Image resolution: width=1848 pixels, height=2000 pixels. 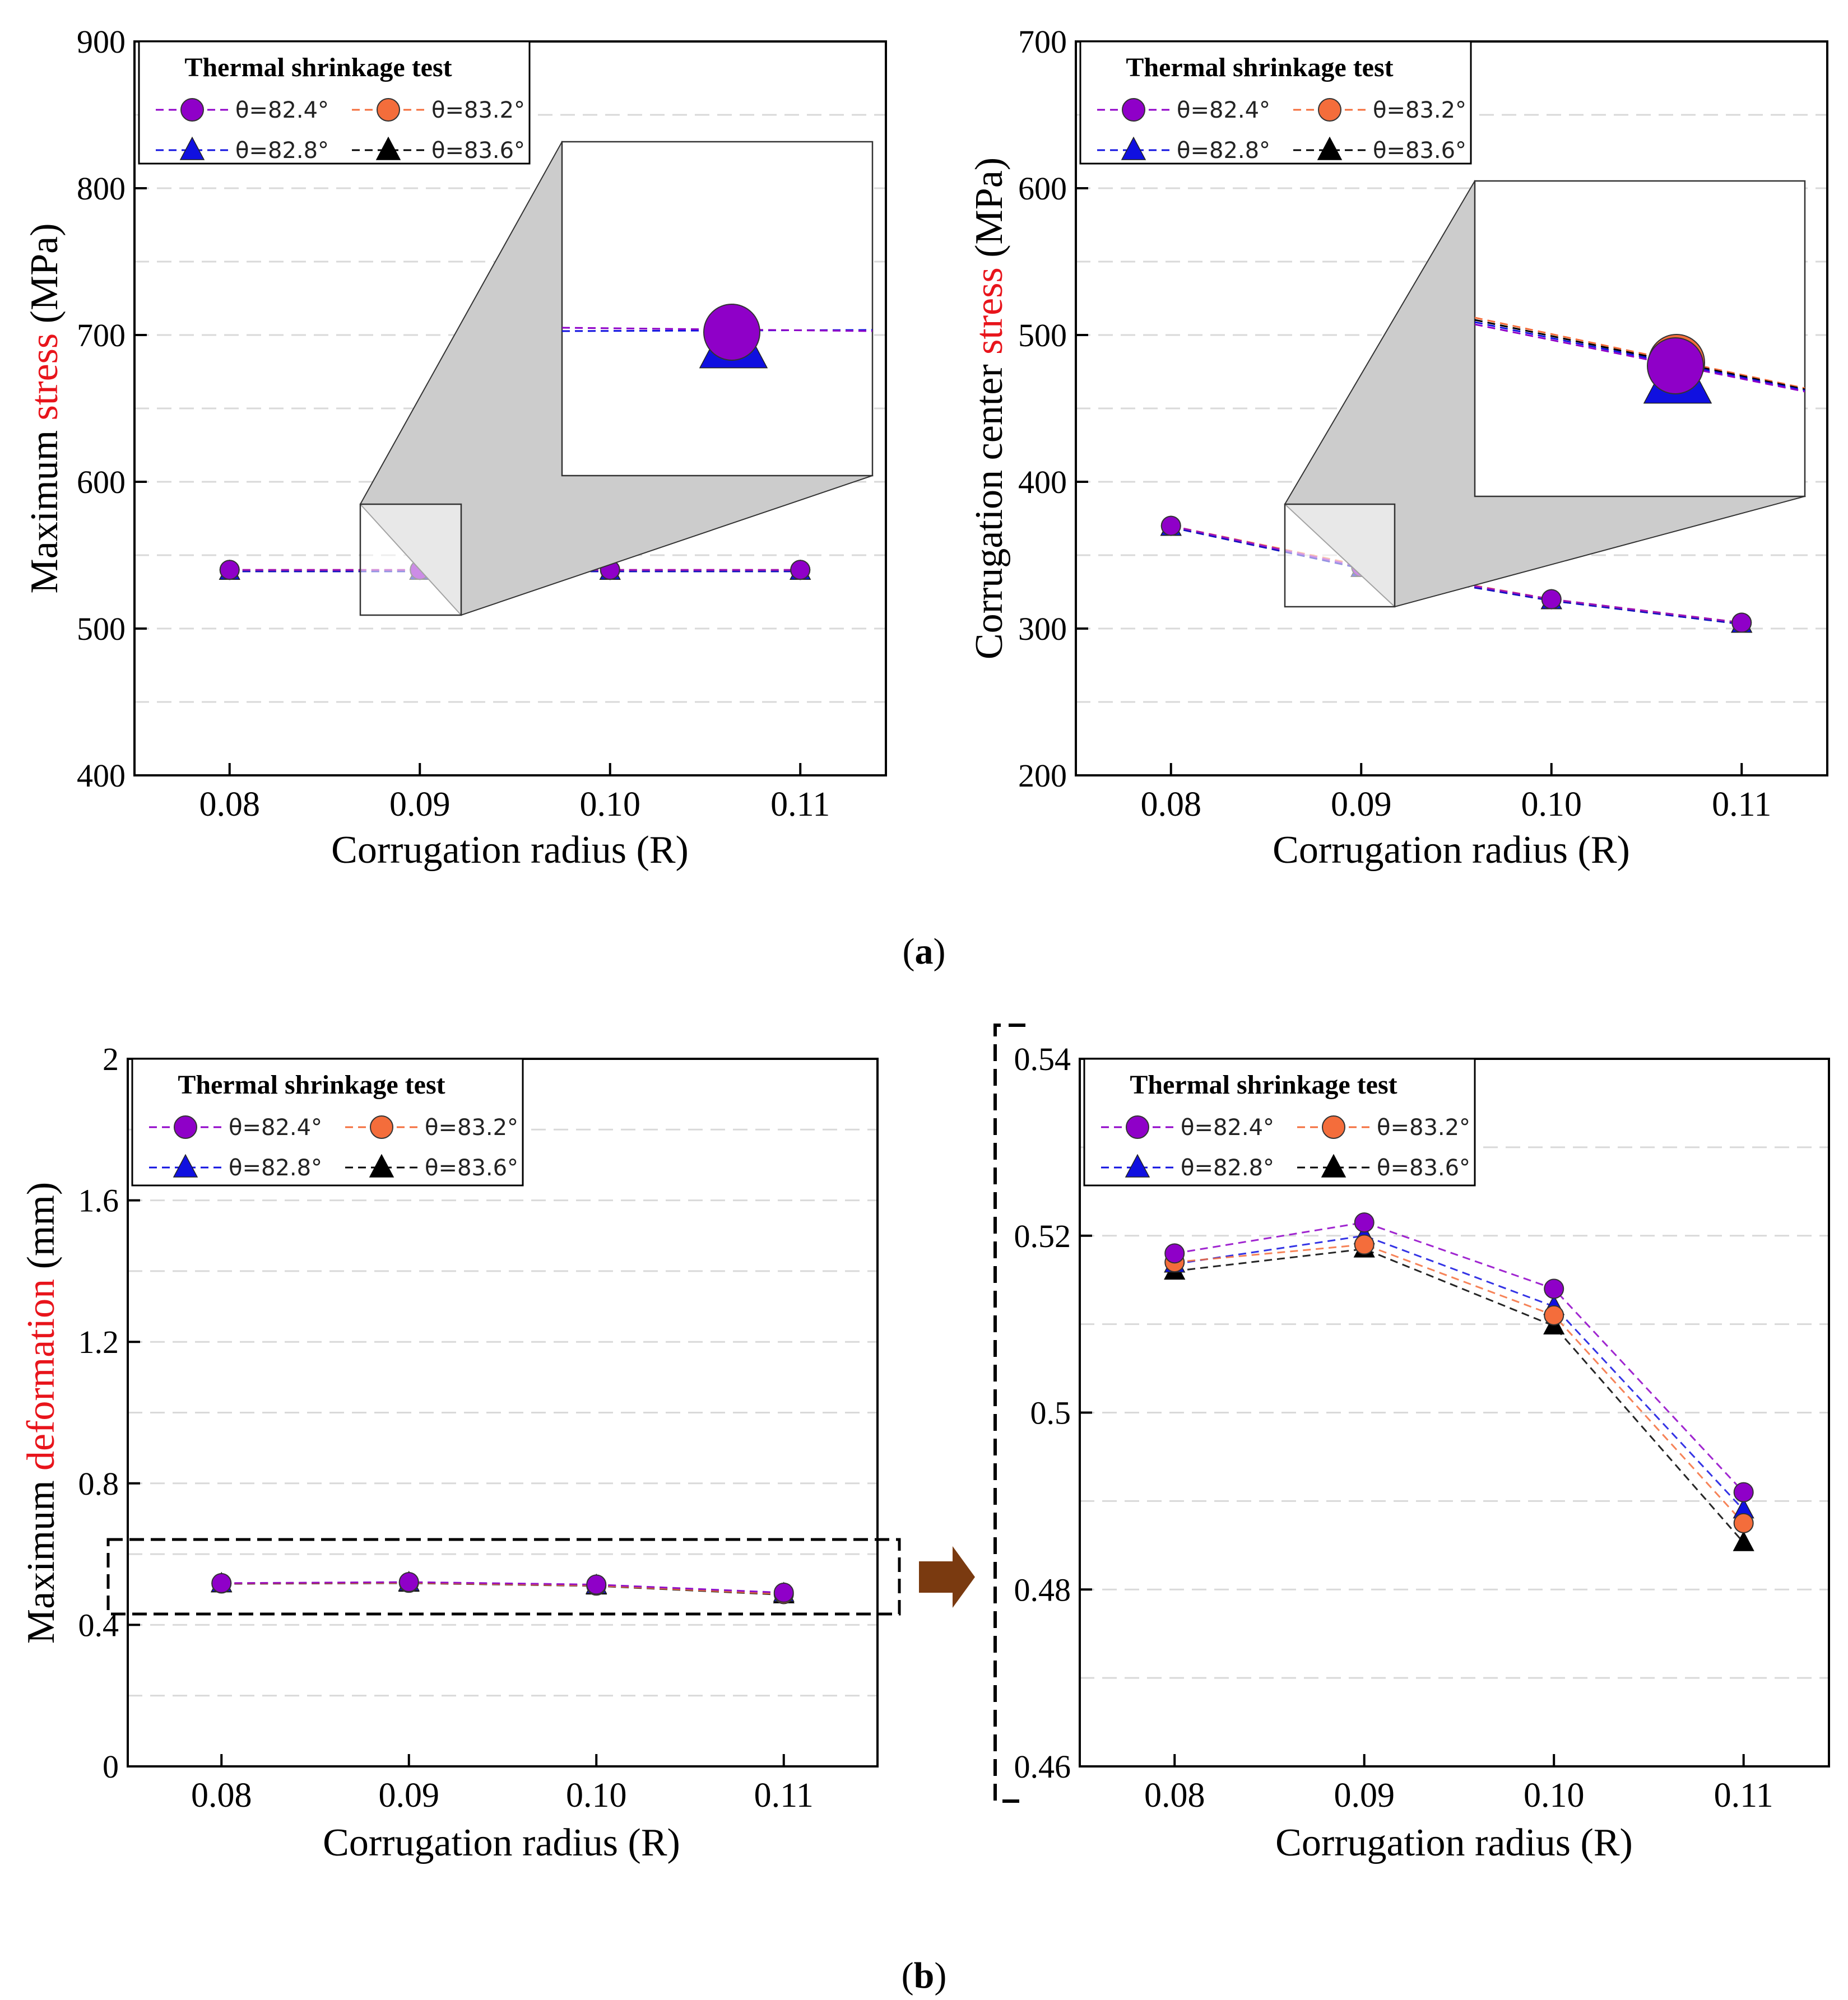 I want to click on panel-letter: a, so click(x=924, y=951).